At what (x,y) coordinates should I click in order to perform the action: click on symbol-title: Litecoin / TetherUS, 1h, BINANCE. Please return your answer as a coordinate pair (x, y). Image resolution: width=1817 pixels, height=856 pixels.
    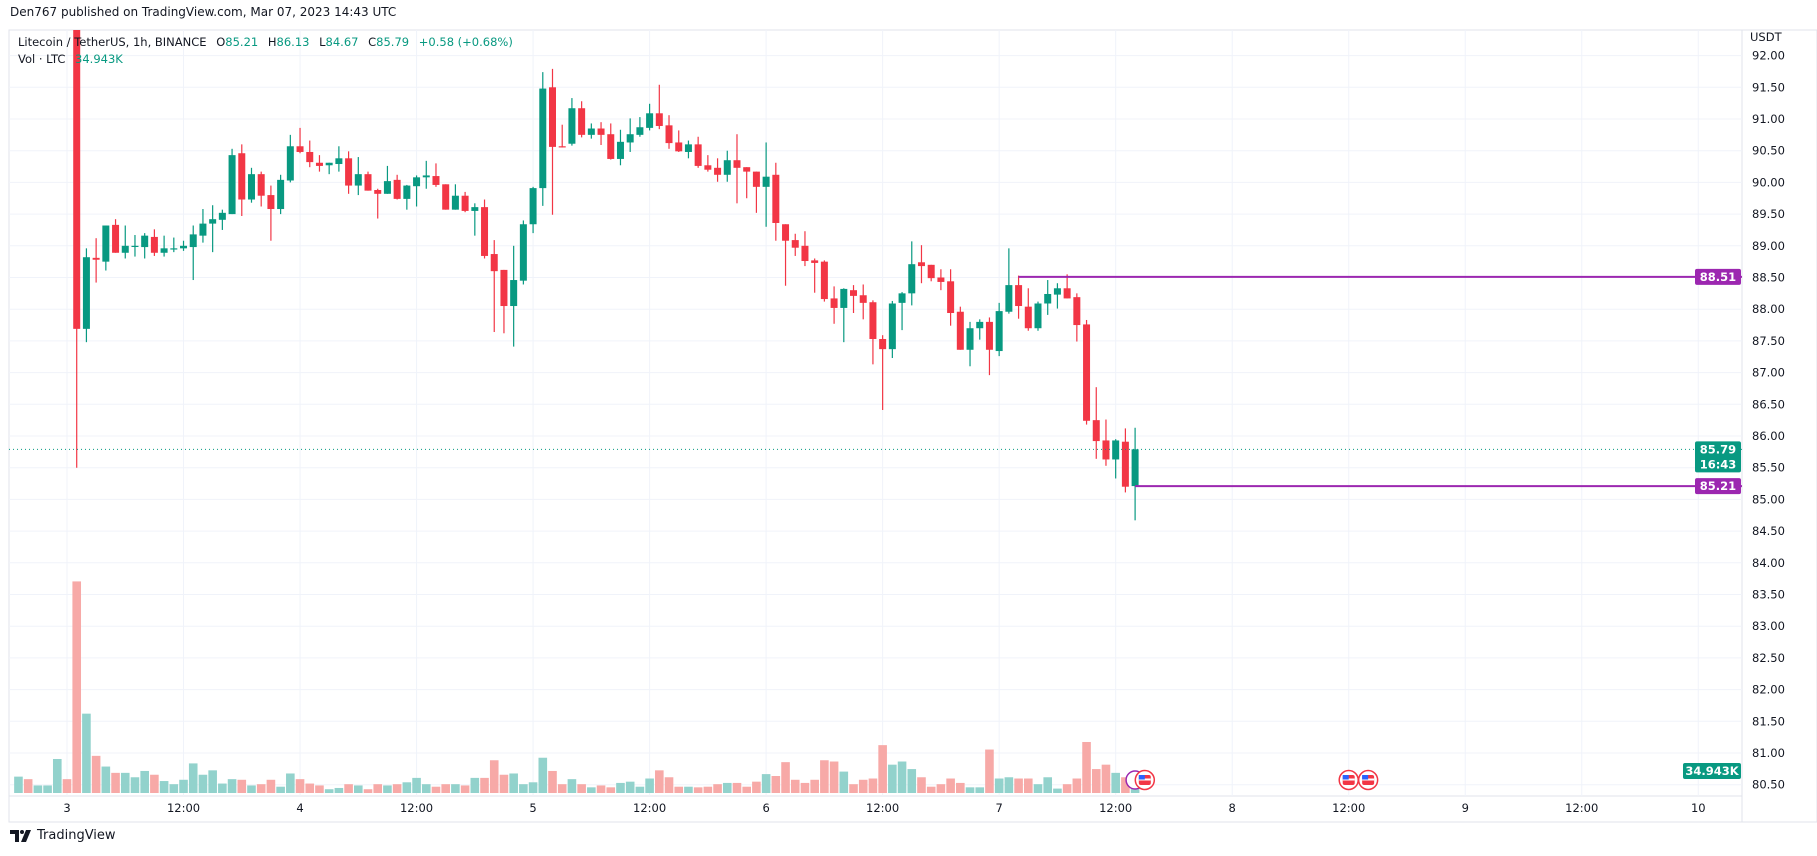
    Looking at the image, I should click on (112, 42).